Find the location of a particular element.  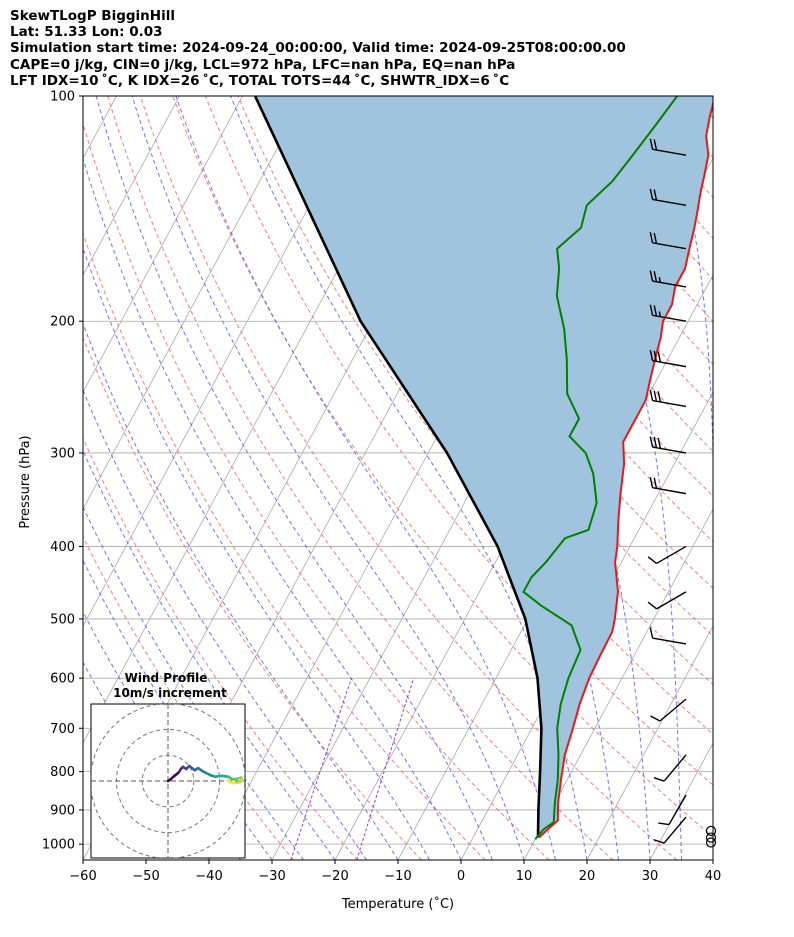

wind-barb-calm is located at coordinates (711, 842).